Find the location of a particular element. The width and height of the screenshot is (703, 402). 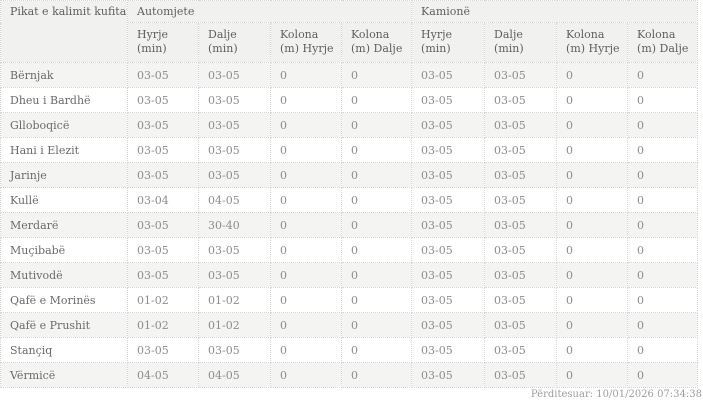

cell-value: 03-04 is located at coordinates (163, 200).